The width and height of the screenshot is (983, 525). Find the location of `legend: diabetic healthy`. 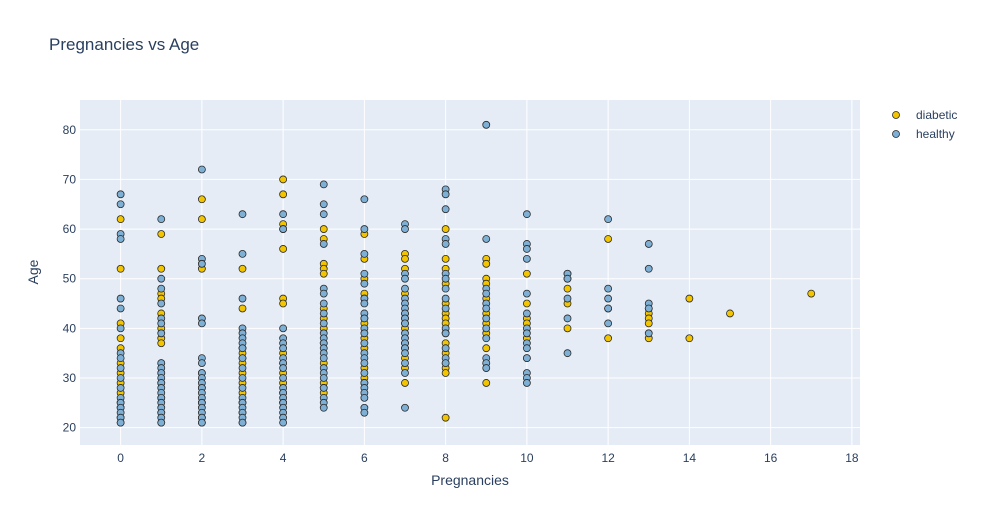

legend: diabetic healthy is located at coordinates (925, 124).